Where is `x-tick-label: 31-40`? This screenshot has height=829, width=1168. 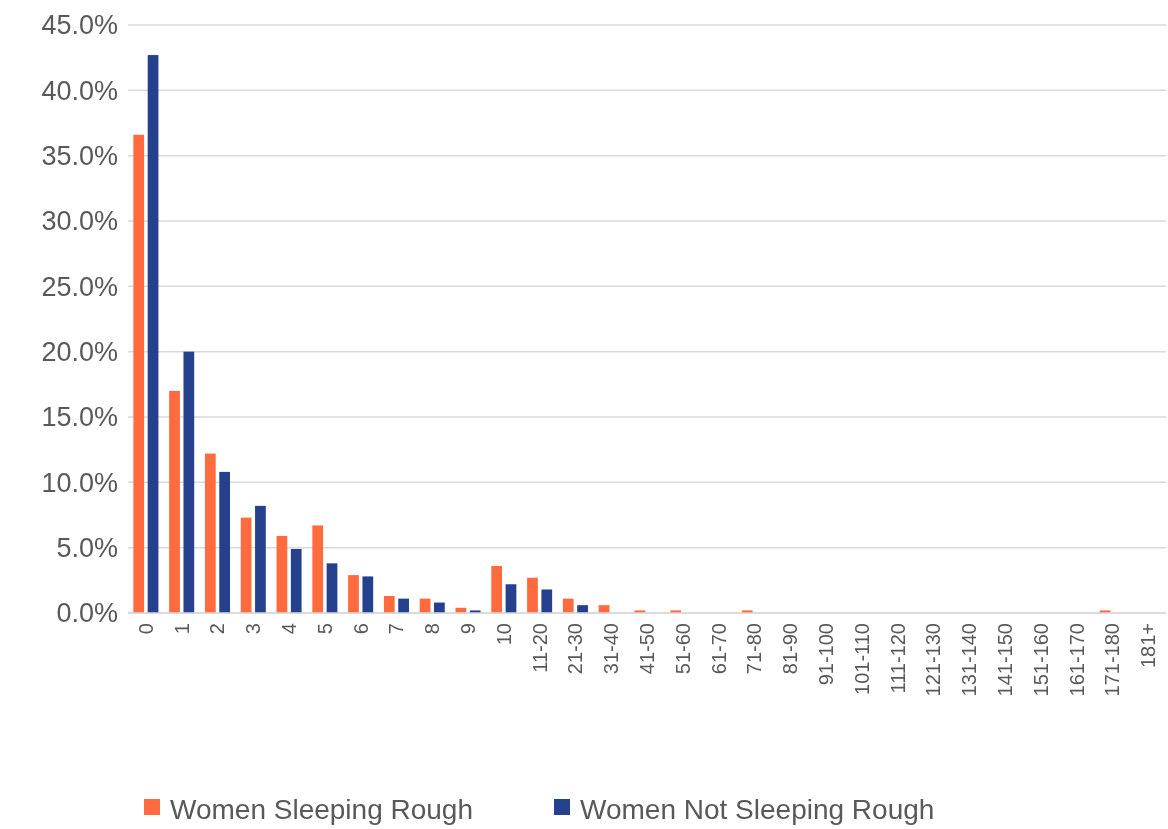 x-tick-label: 31-40 is located at coordinates (611, 649).